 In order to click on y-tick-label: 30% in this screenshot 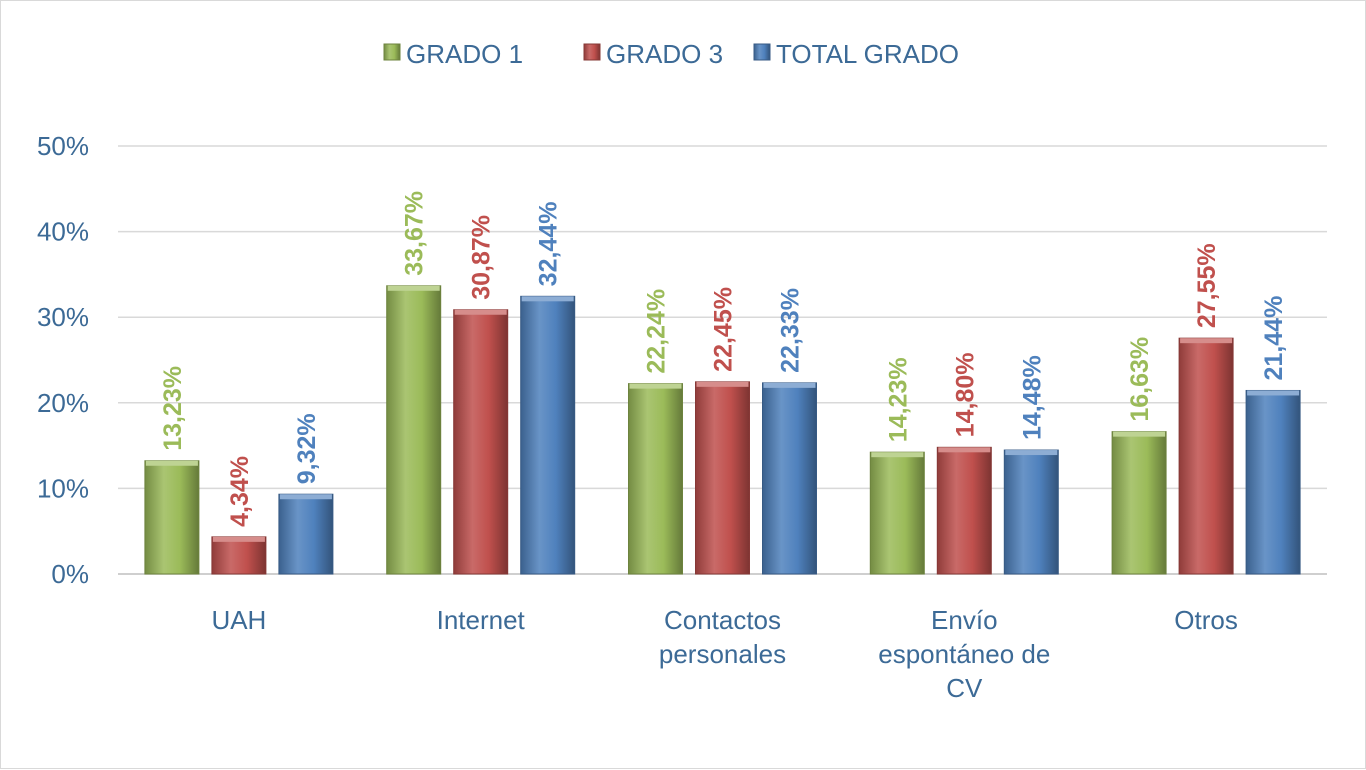, I will do `click(63, 317)`.